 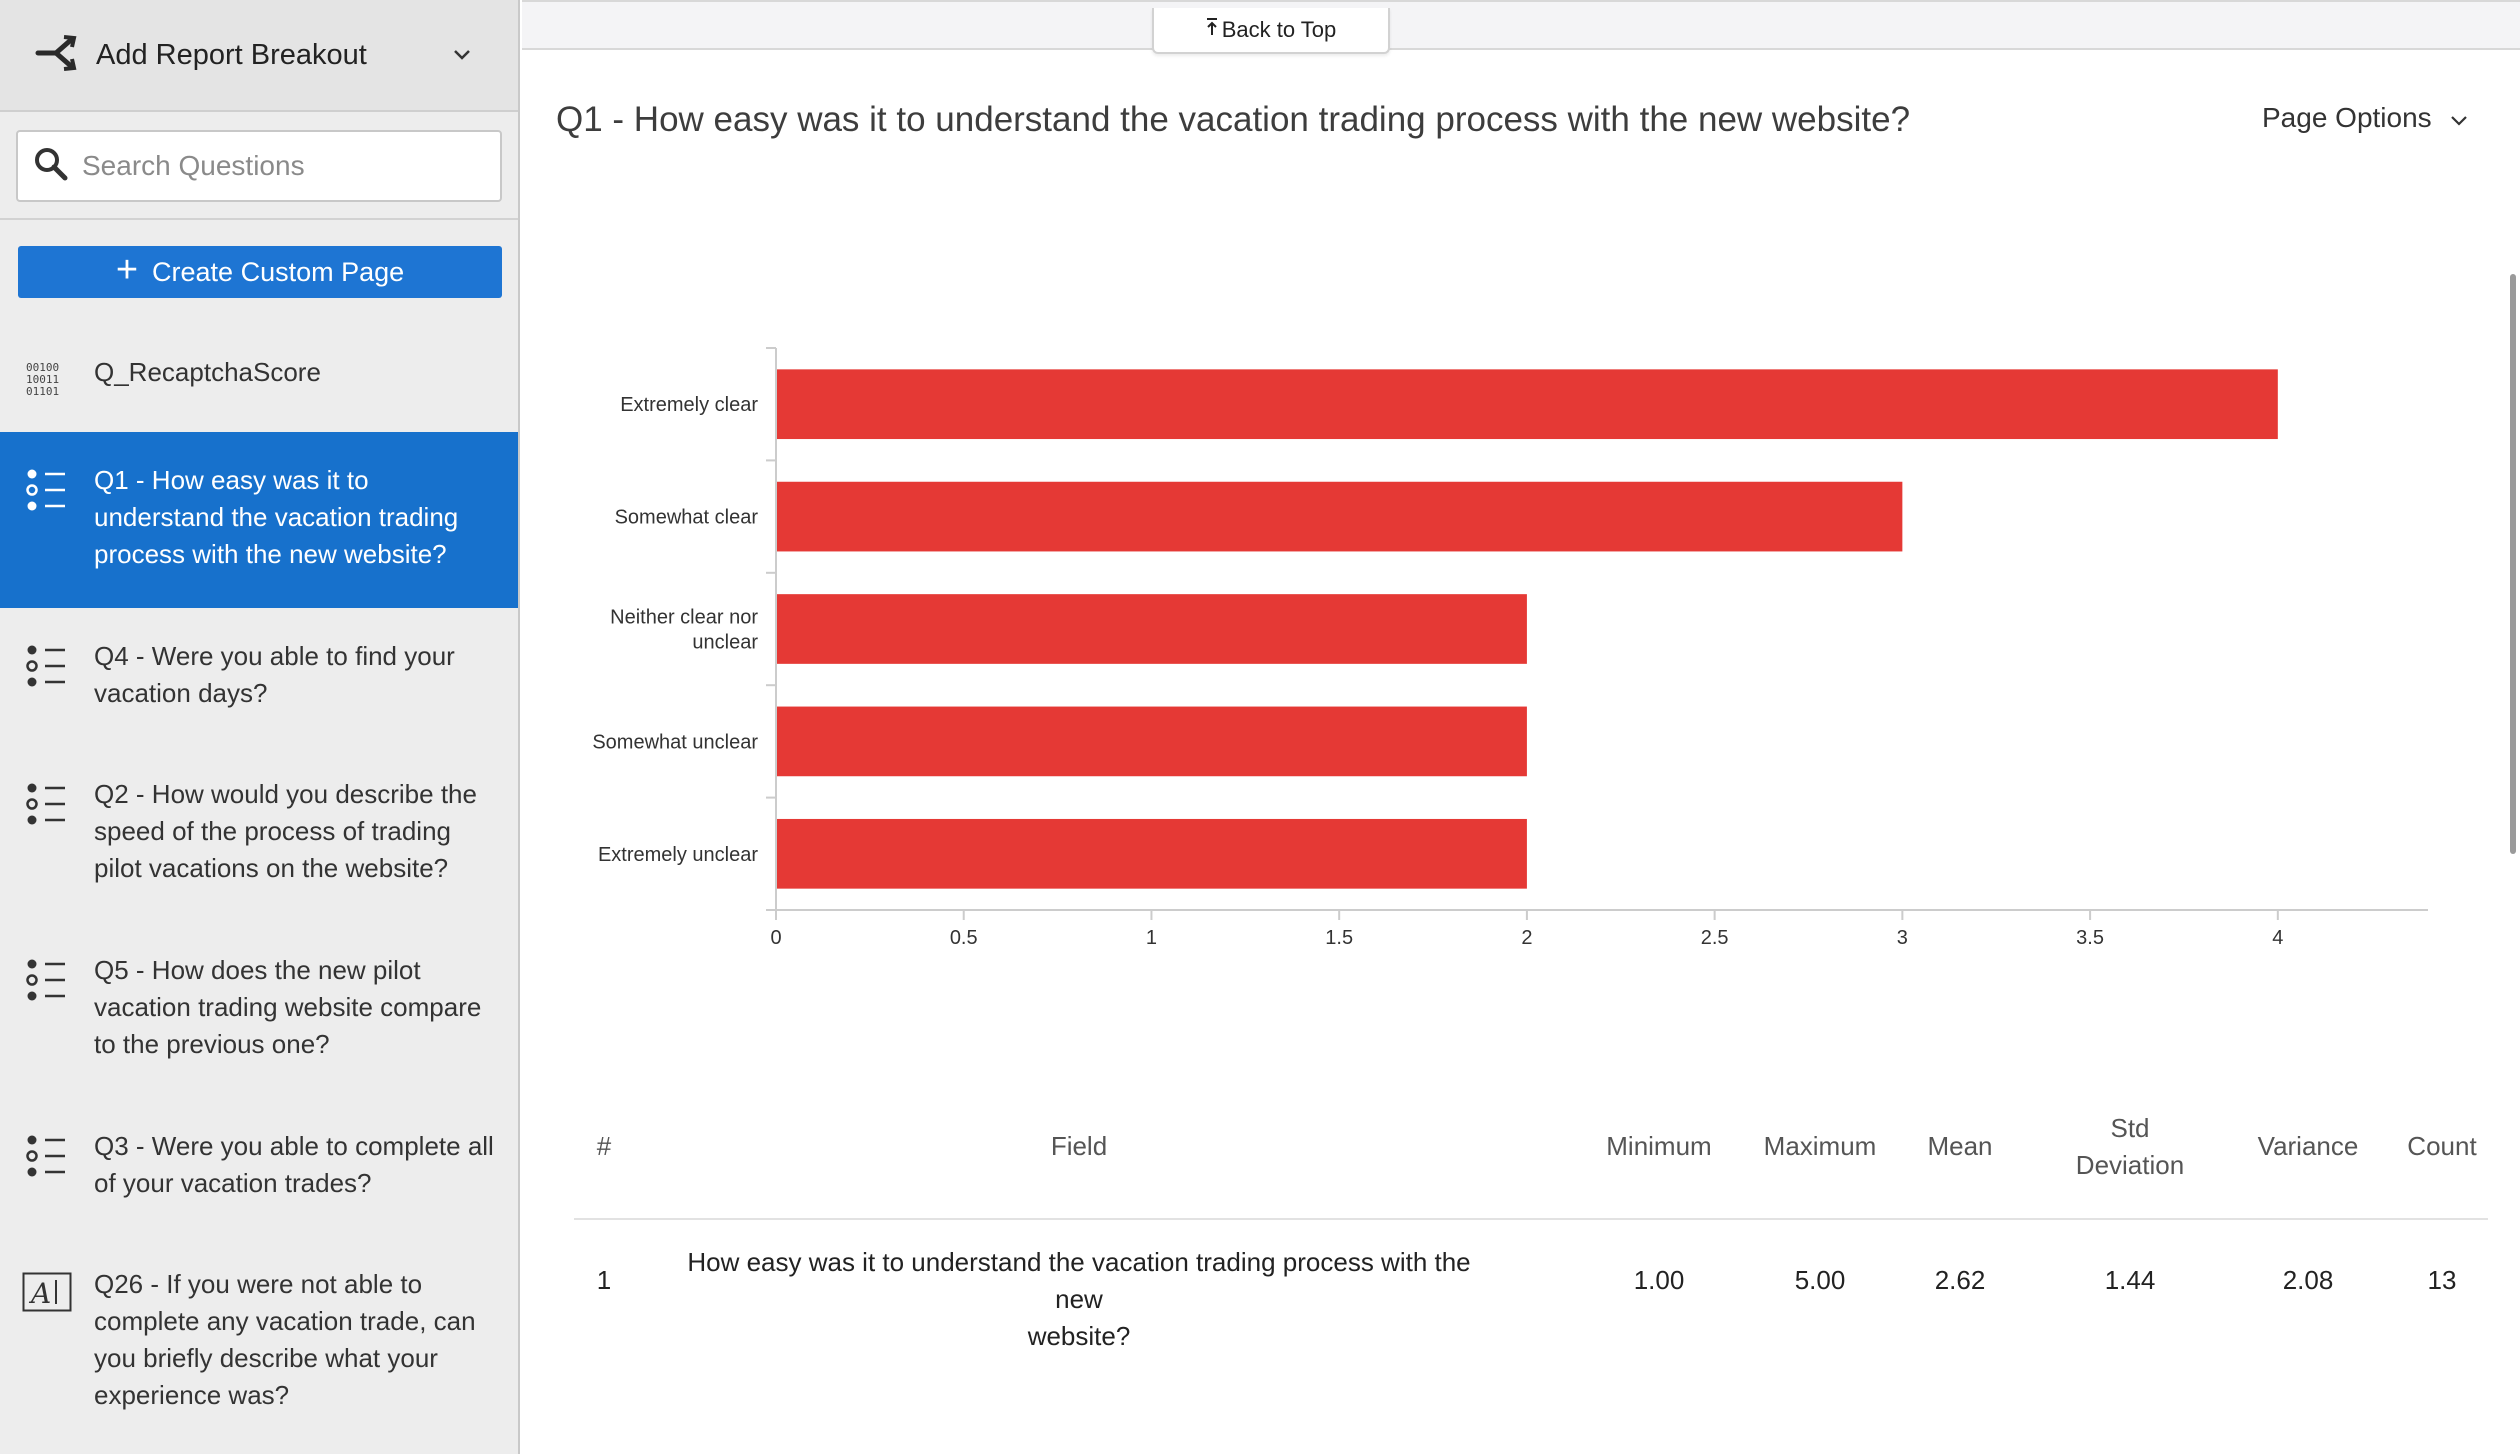 I want to click on table-divider, so click(x=1531, y=1219).